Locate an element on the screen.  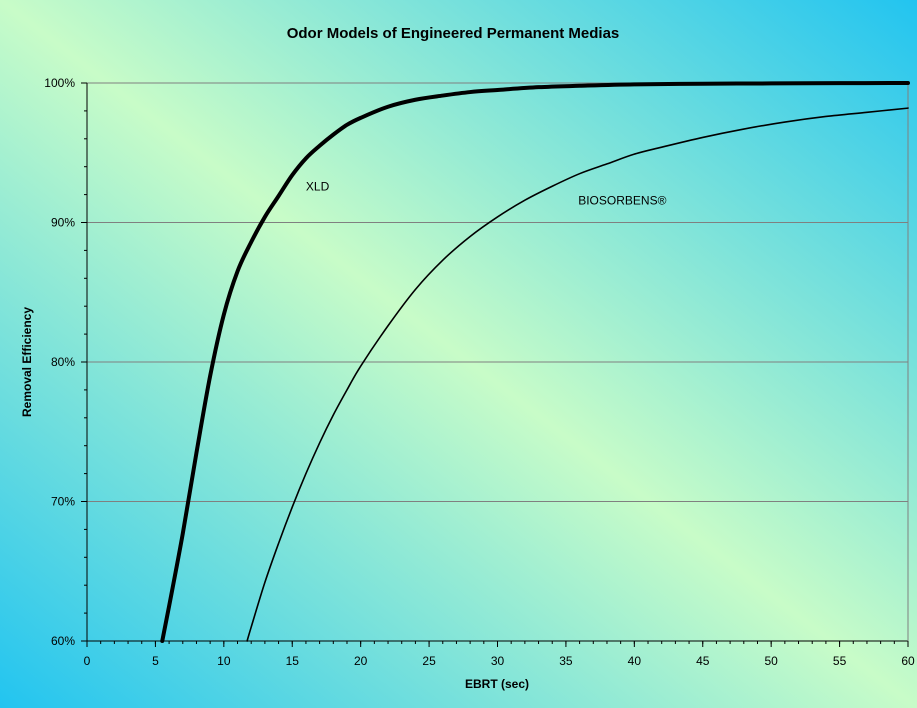
y-axis-title: Removal Efficiency is located at coordinates (27, 362).